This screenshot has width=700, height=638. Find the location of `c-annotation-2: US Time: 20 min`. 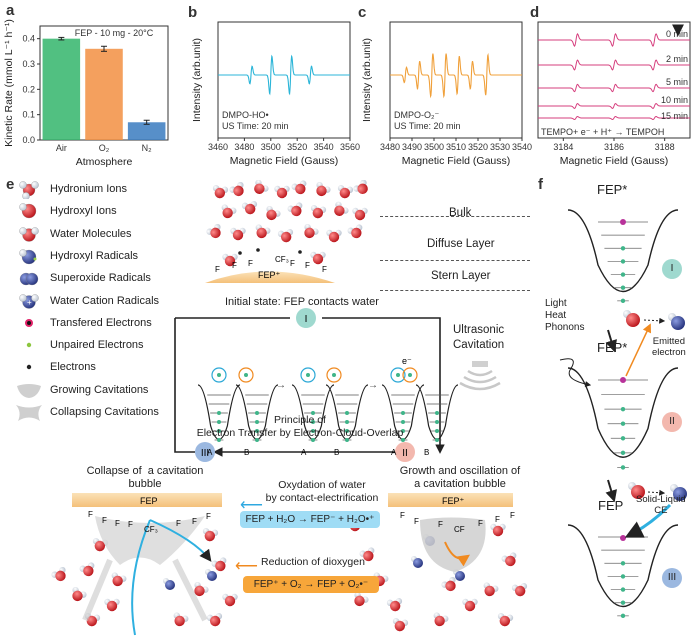

c-annotation-2: US Time: 20 min is located at coordinates (427, 126).